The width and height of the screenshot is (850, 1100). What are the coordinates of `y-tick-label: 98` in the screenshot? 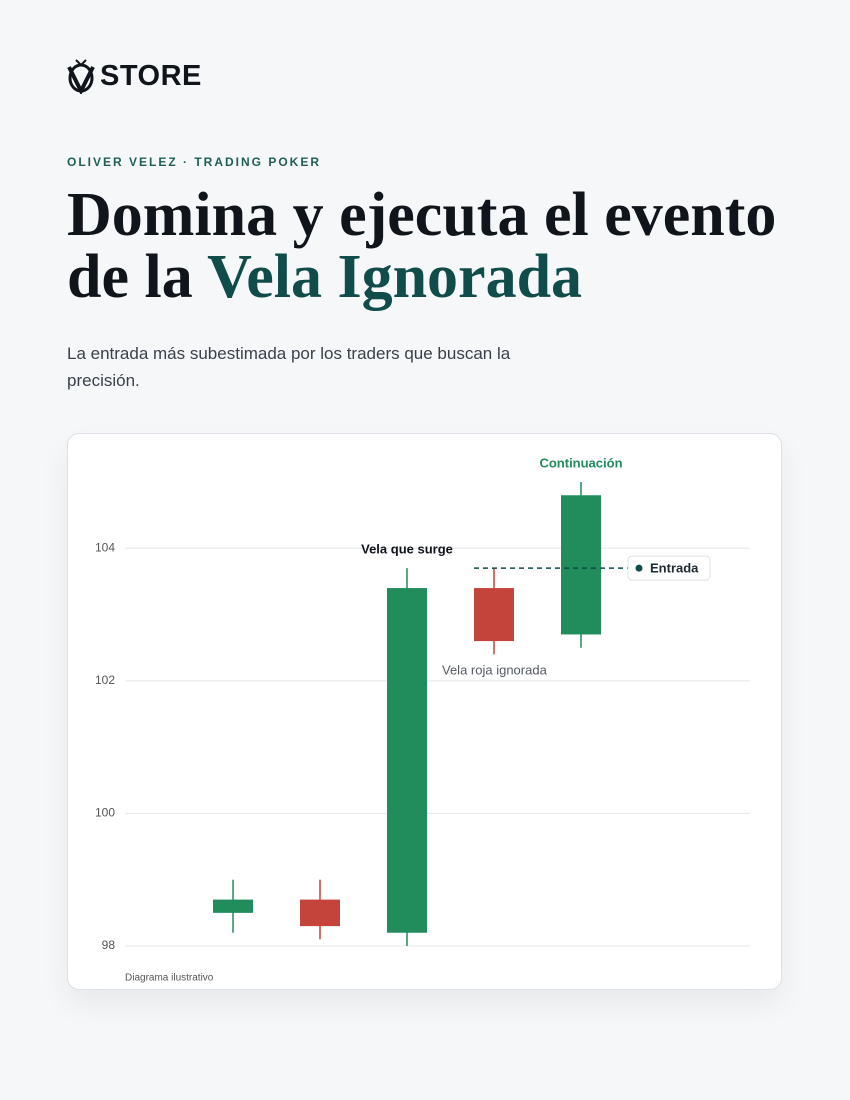 It's located at (109, 945).